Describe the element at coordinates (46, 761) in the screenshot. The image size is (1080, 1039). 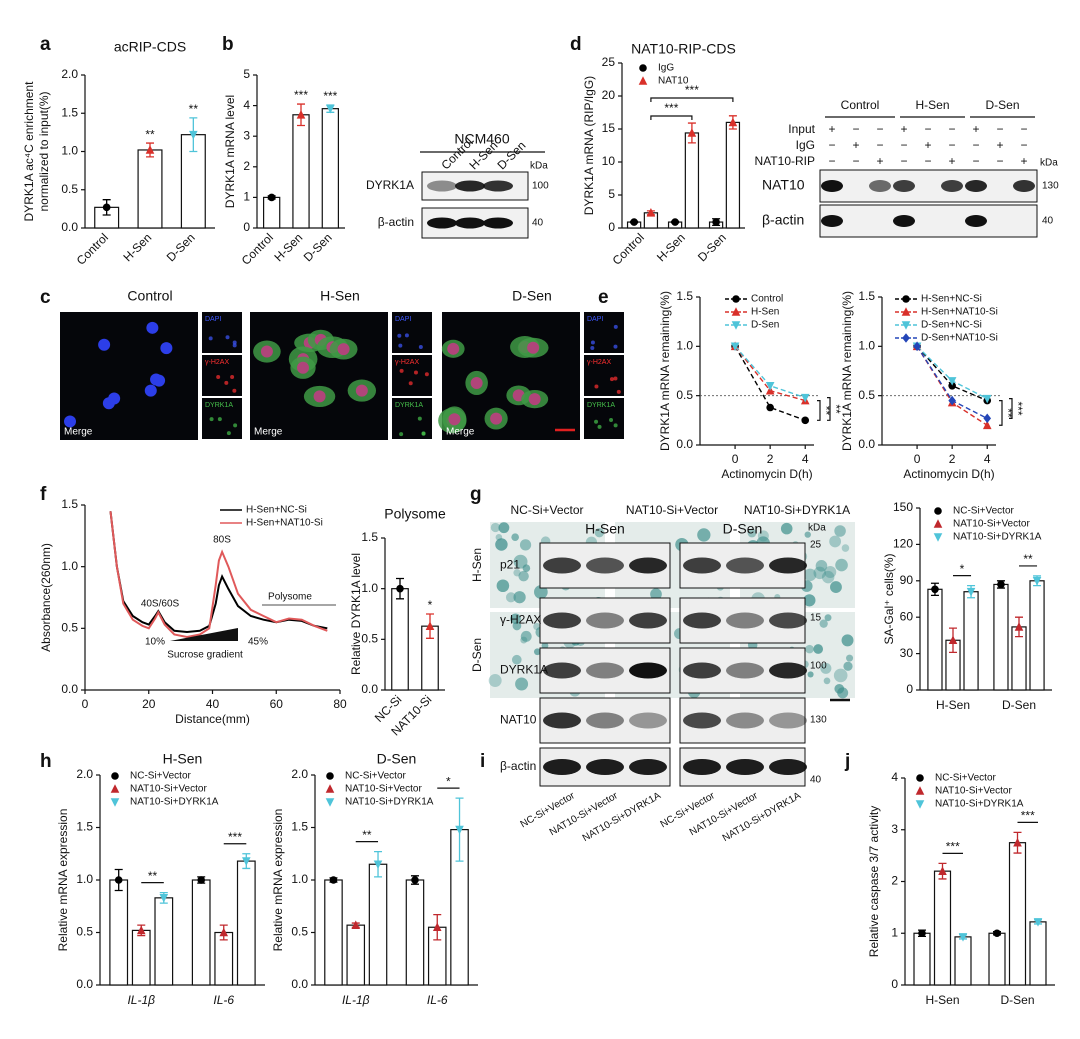
I see `panel-label: h` at that location.